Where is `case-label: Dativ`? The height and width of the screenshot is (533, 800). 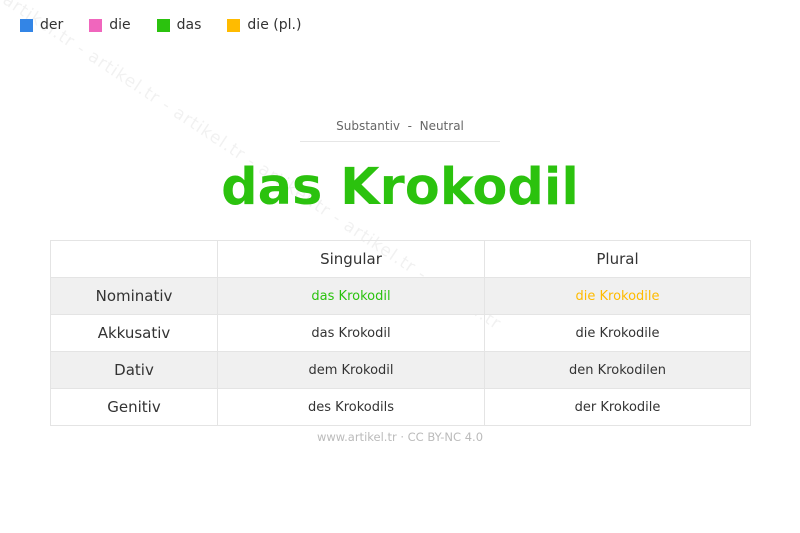
case-label: Dativ is located at coordinates (134, 370).